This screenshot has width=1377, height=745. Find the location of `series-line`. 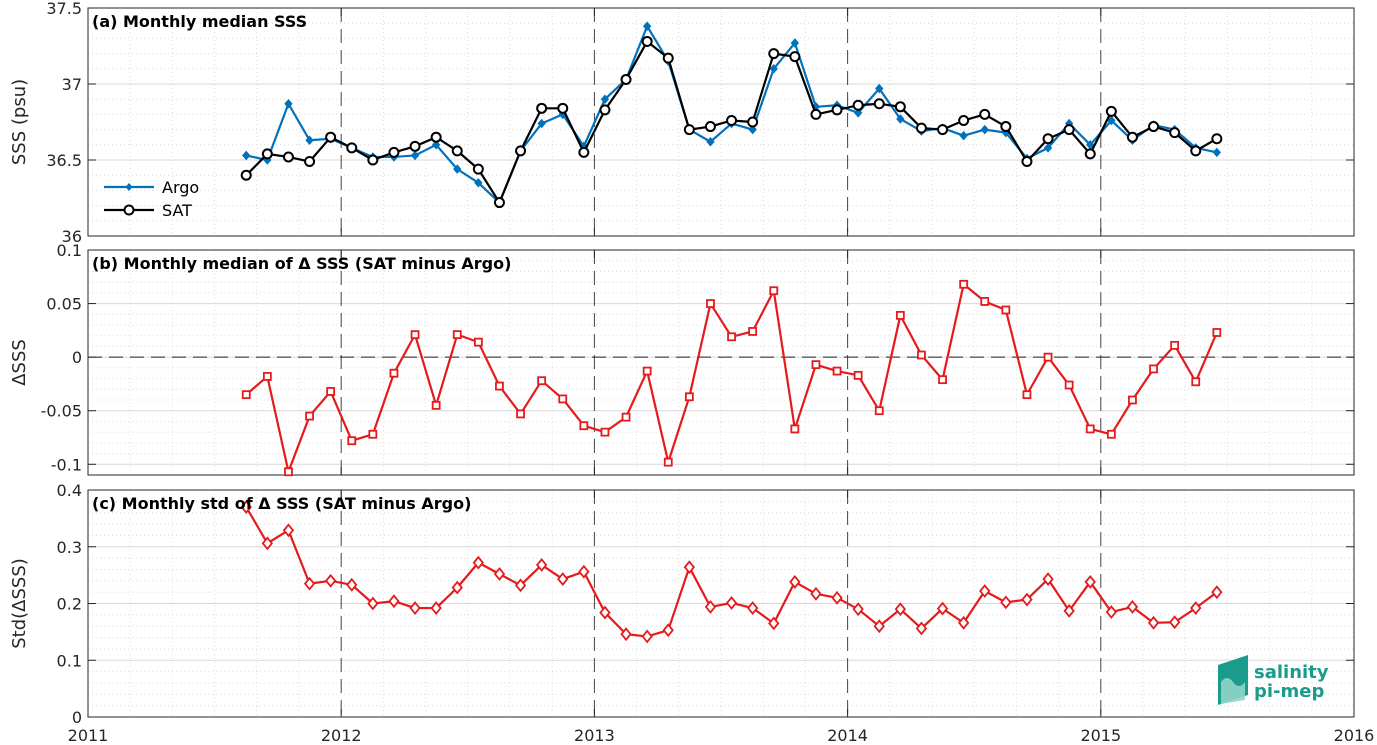

series-line is located at coordinates (731, 572).